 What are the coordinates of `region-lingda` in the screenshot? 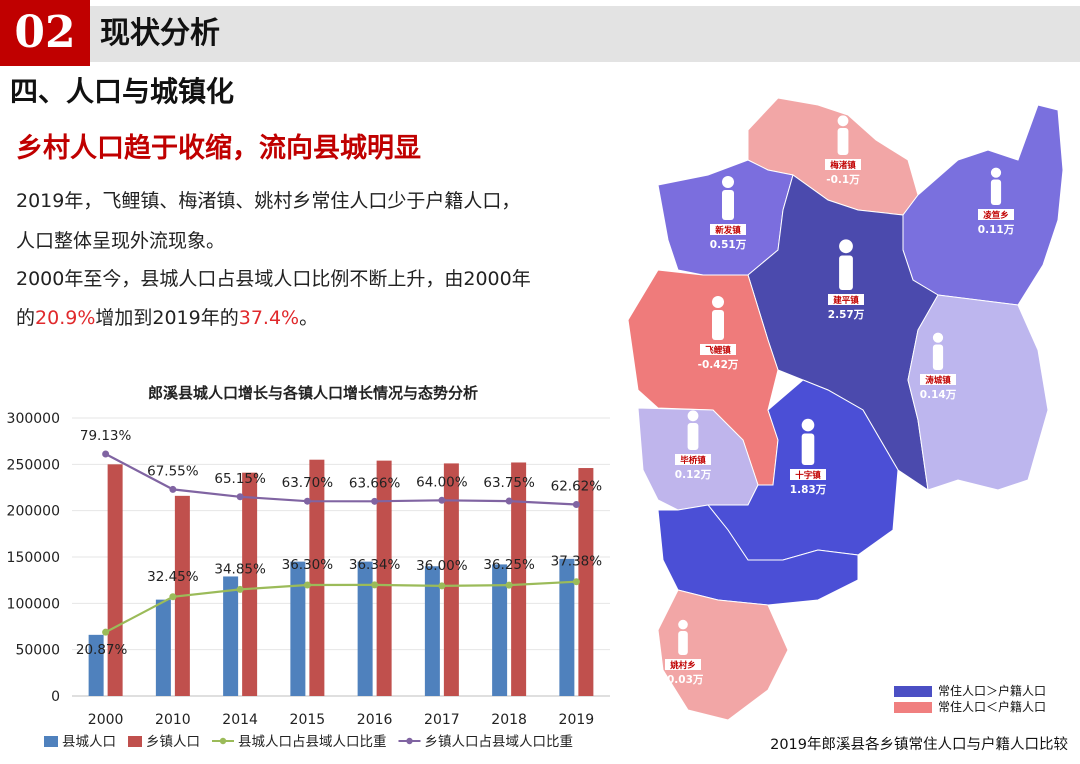 It's located at (983, 205).